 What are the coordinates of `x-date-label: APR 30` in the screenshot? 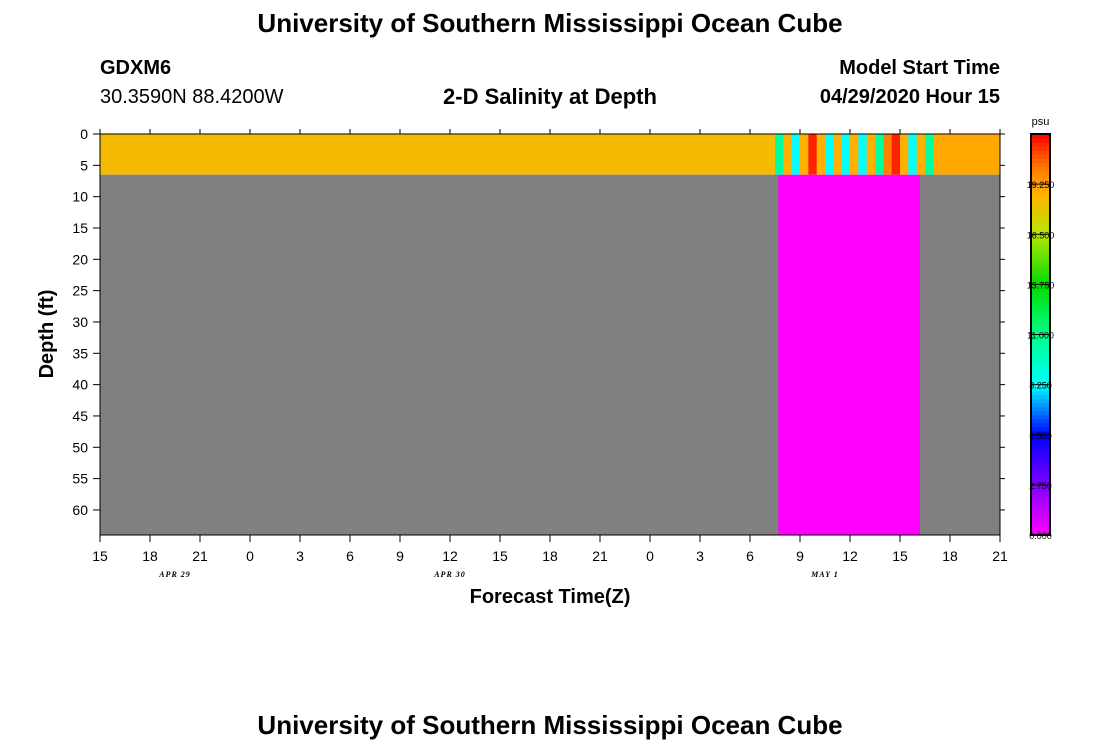 It's located at (449, 574).